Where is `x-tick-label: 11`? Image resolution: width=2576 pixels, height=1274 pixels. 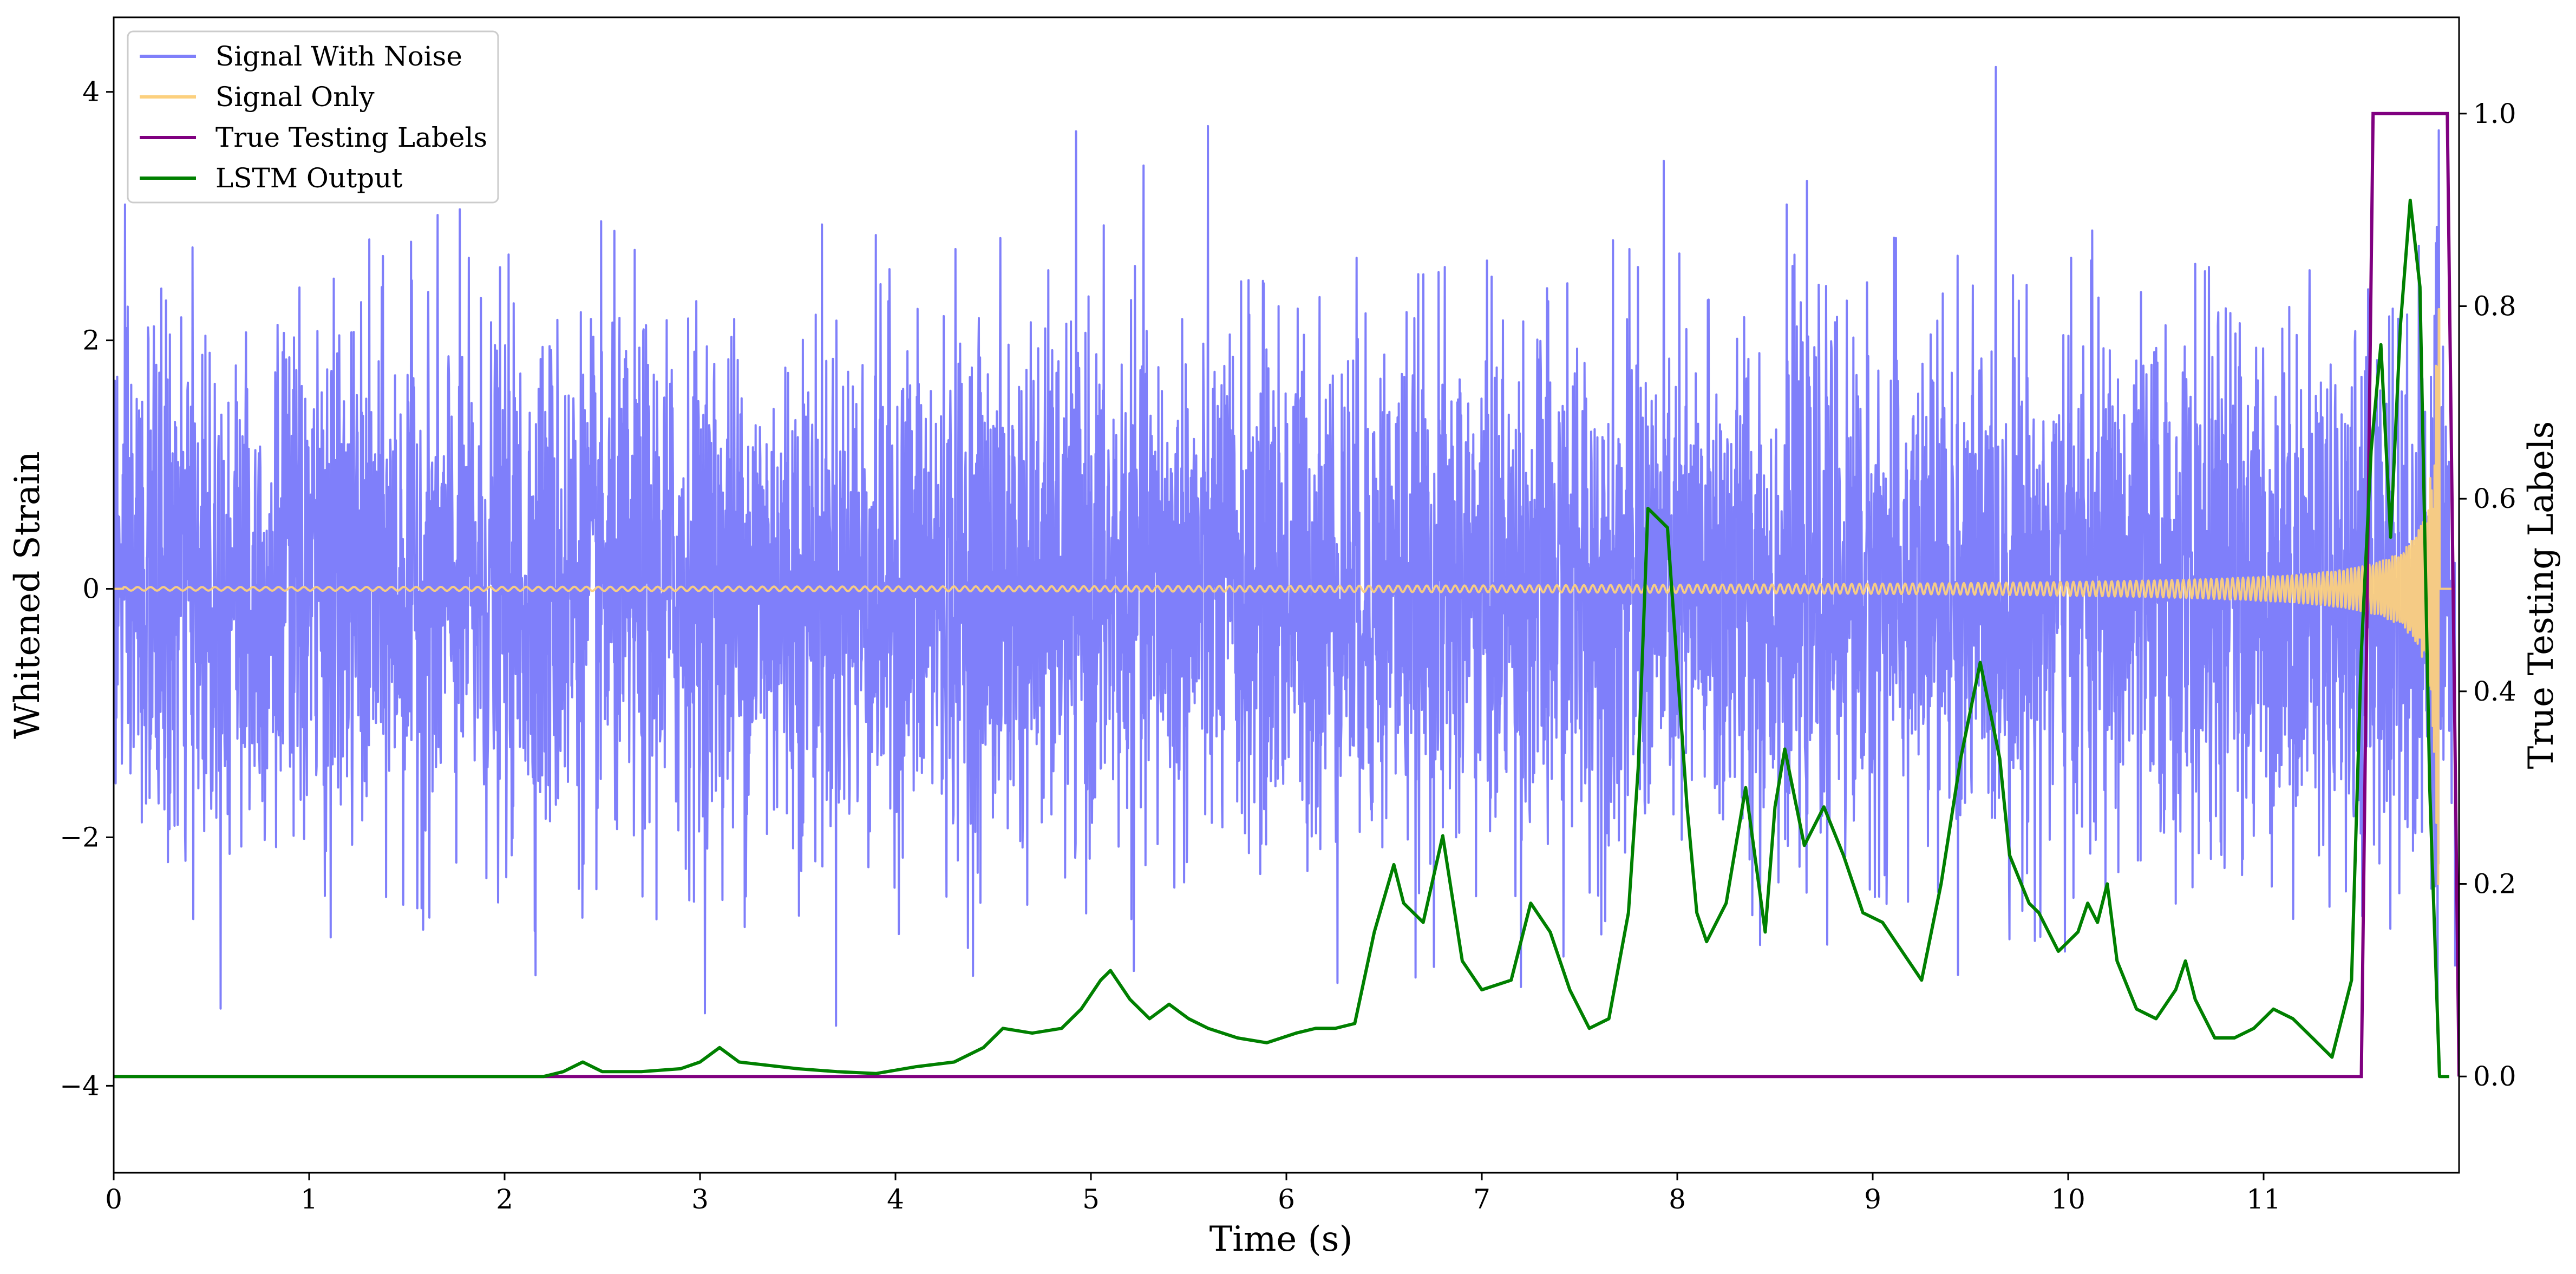 x-tick-label: 11 is located at coordinates (2263, 1199).